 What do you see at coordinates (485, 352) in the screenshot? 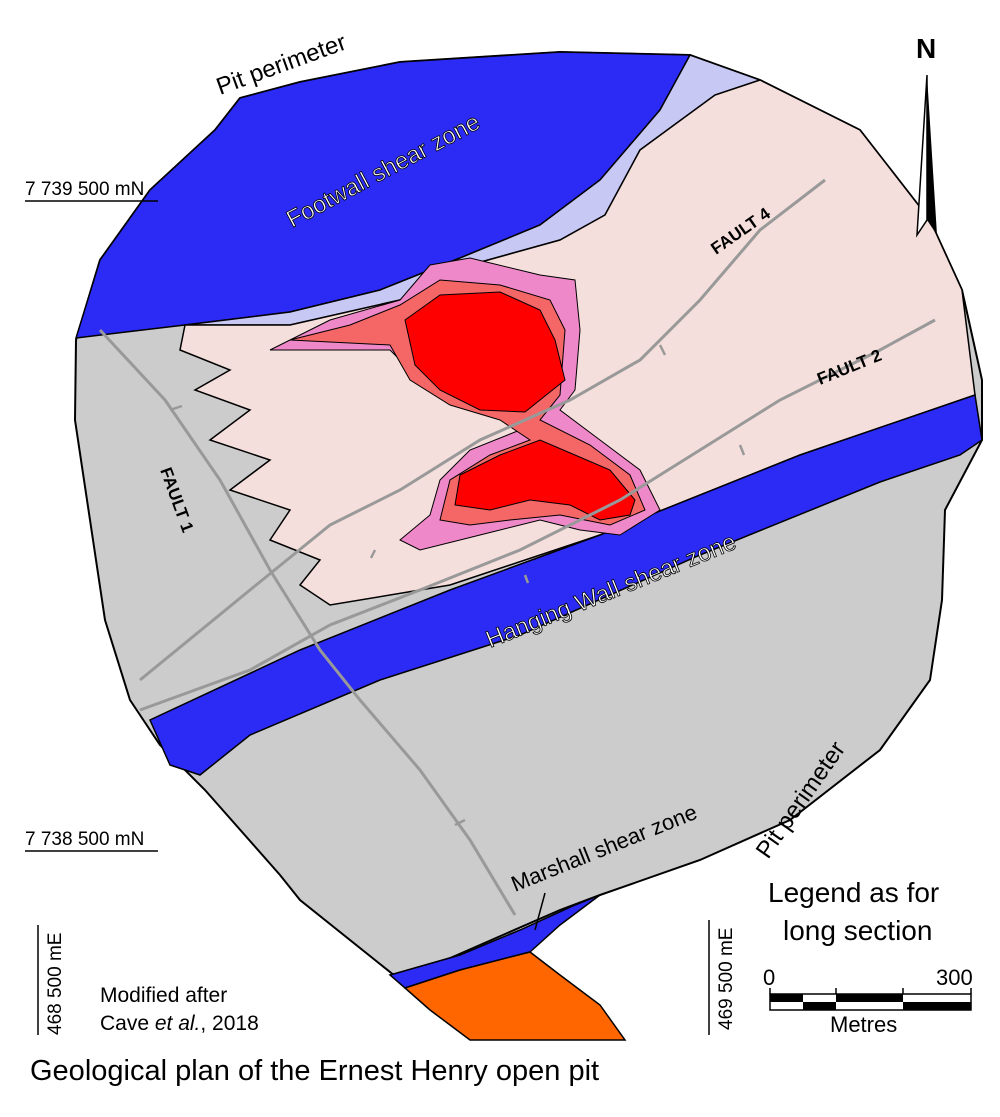
I see `ore-core-red-north` at bounding box center [485, 352].